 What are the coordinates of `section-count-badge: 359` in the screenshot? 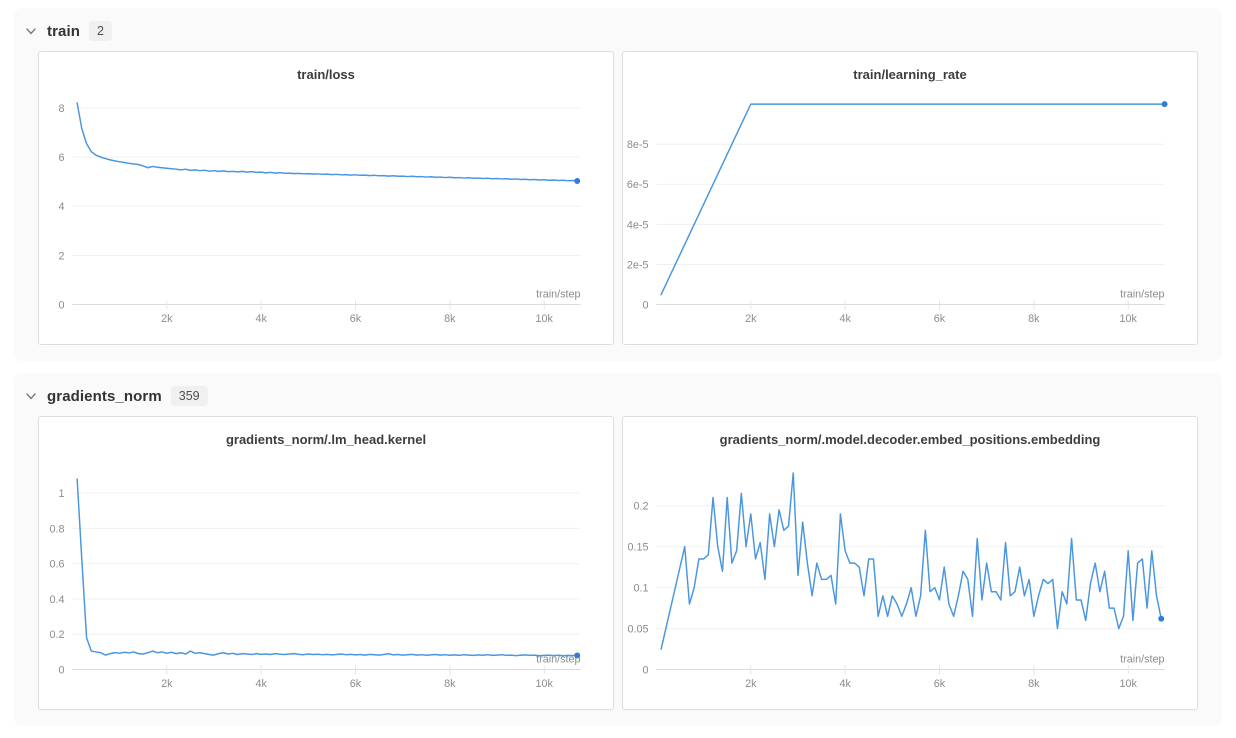 It's located at (189, 396).